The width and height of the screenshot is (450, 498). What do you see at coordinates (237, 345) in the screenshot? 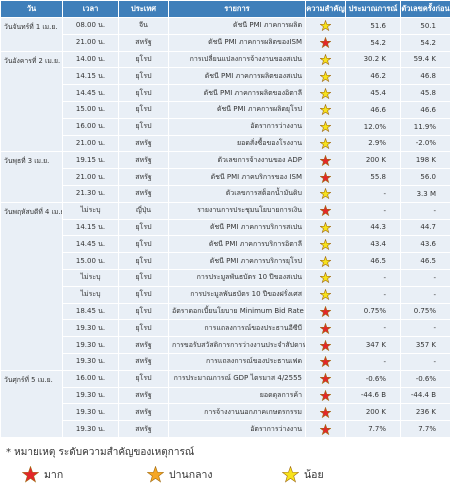
I see `event-cell: การขอรับสวัสดิการการว่างงานประจำสัปดาห์` at bounding box center [237, 345].